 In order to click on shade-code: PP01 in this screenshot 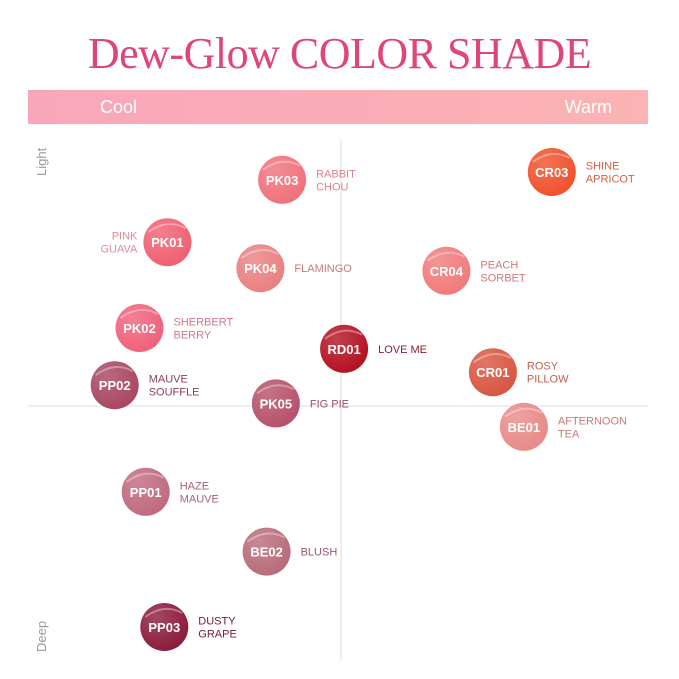, I will do `click(146, 492)`.